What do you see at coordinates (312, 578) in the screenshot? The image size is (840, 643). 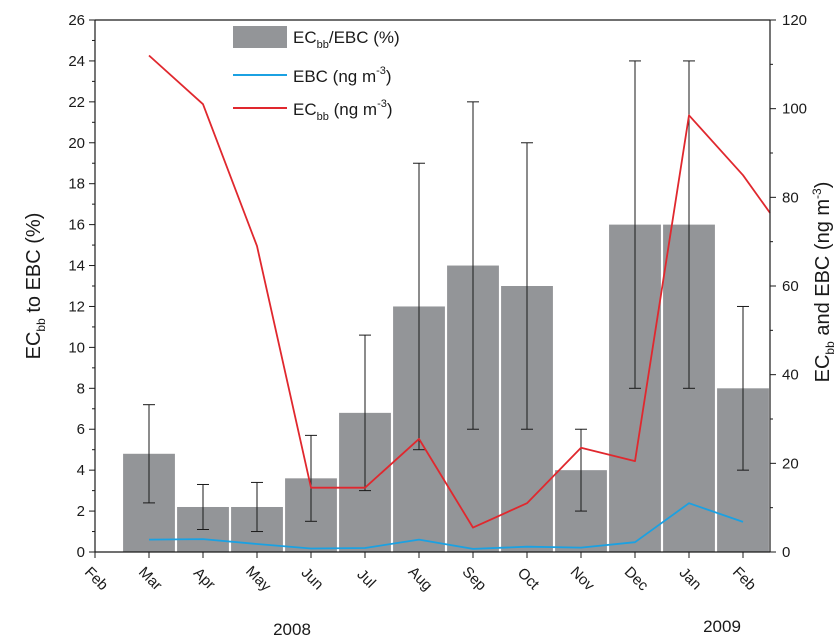 I see `x-tick-label-jun: Jun` at bounding box center [312, 578].